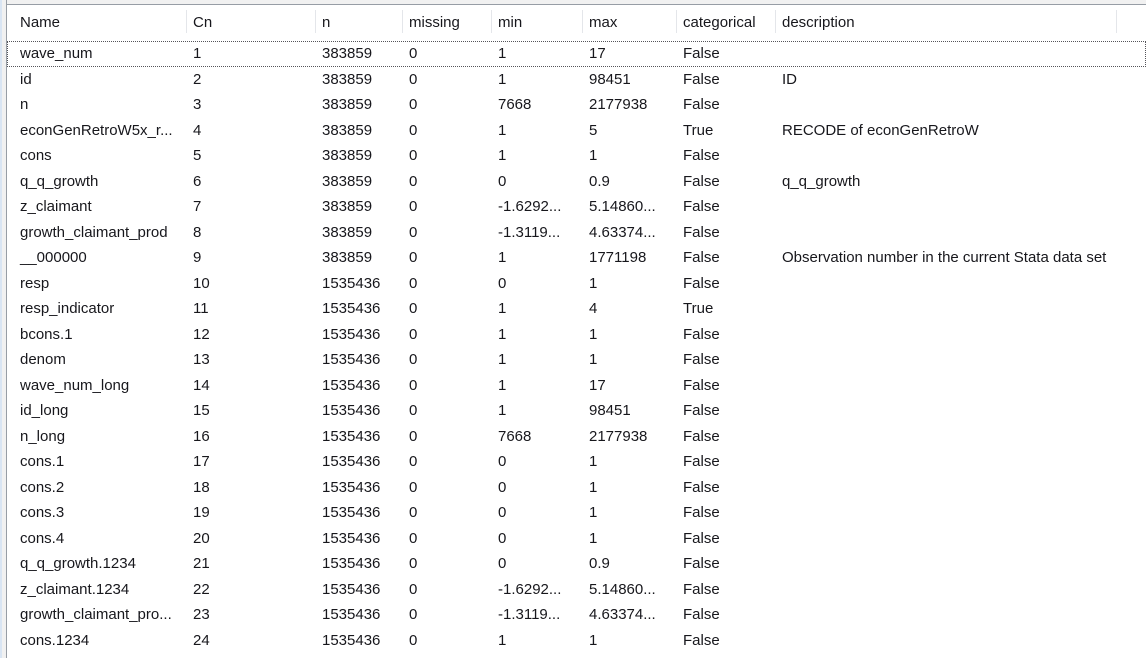 Image resolution: width=1146 pixels, height=658 pixels. I want to click on cell-max: 98451, so click(610, 410).